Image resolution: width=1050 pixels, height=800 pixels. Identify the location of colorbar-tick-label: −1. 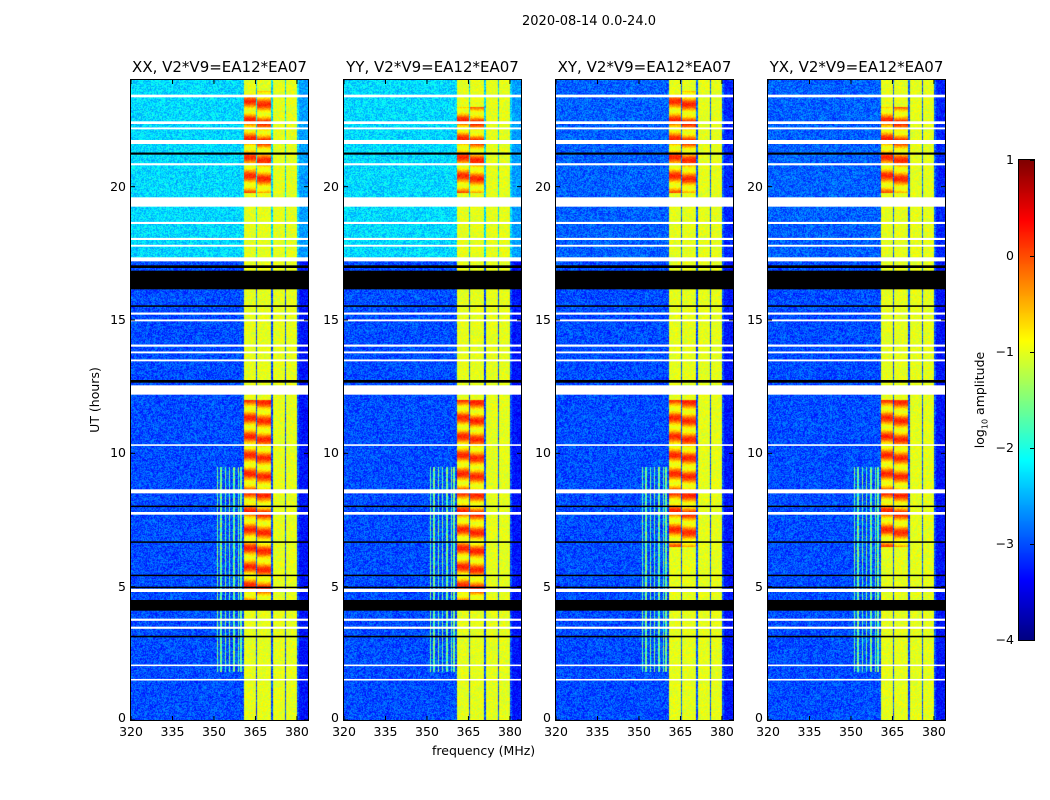
(1004, 351).